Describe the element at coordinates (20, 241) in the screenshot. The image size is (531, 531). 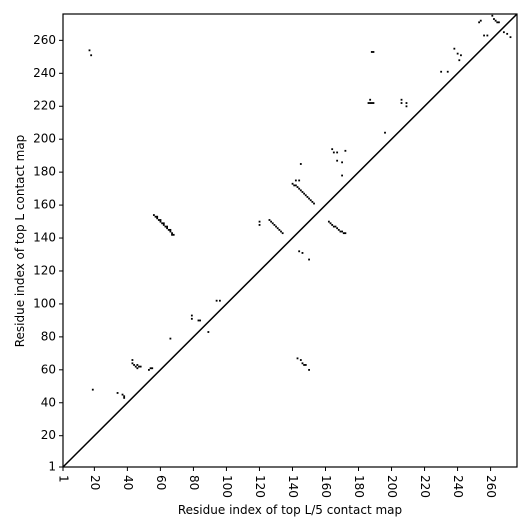
I see `y-axis-label: Residue index of top L contact map` at that location.